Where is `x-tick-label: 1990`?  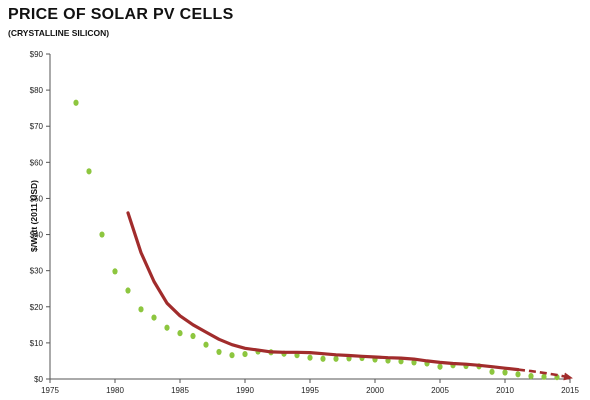
x-tick-label: 1990 is located at coordinates (245, 390).